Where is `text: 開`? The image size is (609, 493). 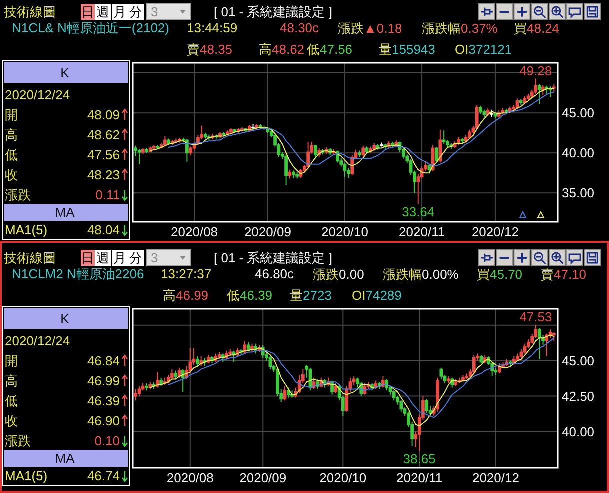 text: 開 is located at coordinates (11, 361).